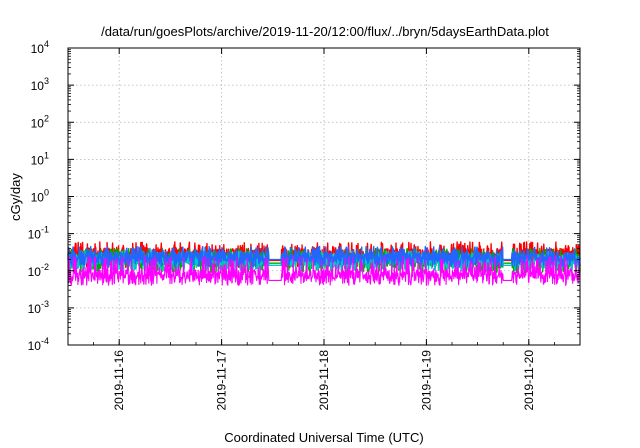 Image resolution: width=640 pixels, height=448 pixels. I want to click on x-tick-label: 2019-11-18, so click(324, 380).